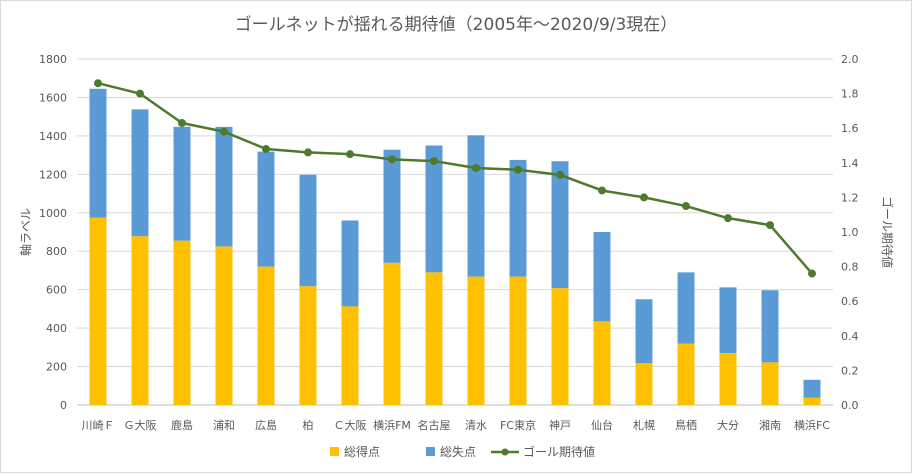 This screenshot has width=912, height=476. I want to click on legend-label-goals-against: 総失点, so click(458, 451).